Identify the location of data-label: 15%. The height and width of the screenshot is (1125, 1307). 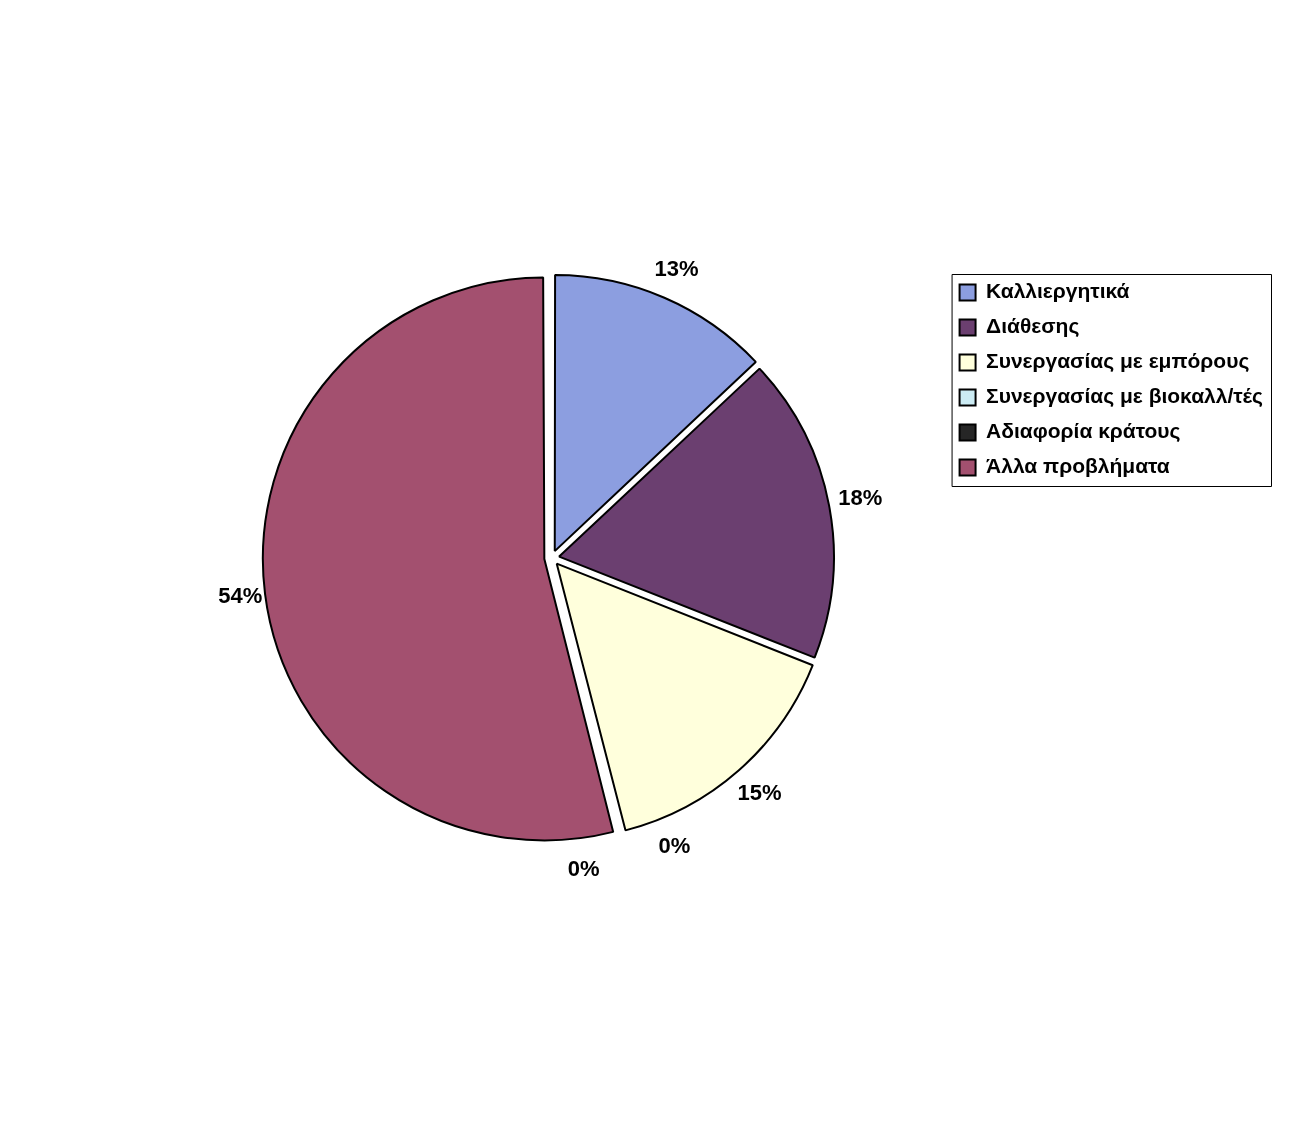
(759, 792).